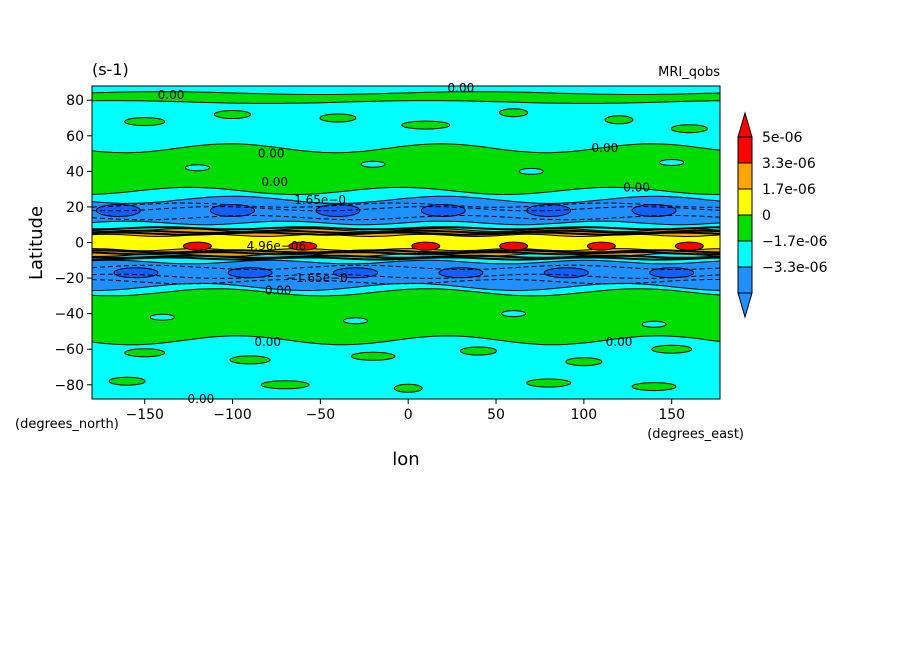 The width and height of the screenshot is (904, 654). I want to click on y-tick-label: −60, so click(69, 350).